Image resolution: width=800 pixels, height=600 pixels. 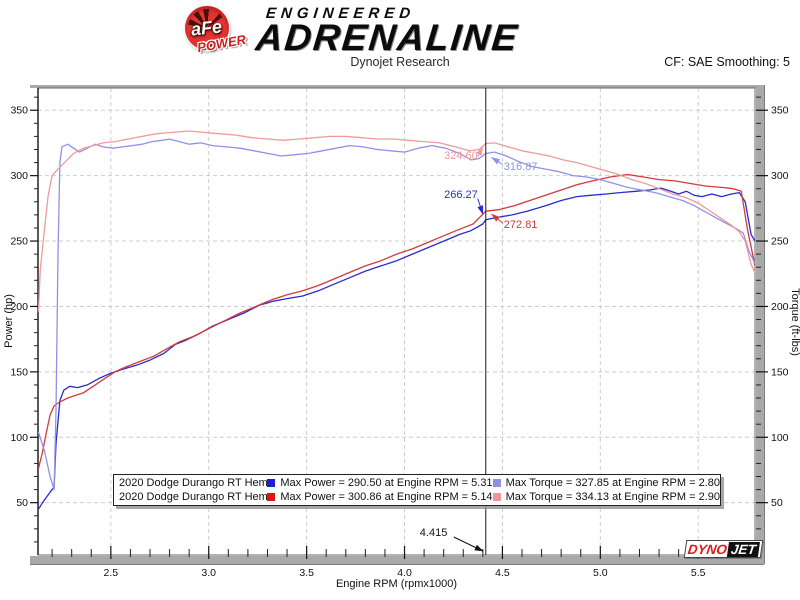 I want to click on afe-brand-logo: aFe POWER ENGINEERED ADRENALINE, so click(x=351, y=30).